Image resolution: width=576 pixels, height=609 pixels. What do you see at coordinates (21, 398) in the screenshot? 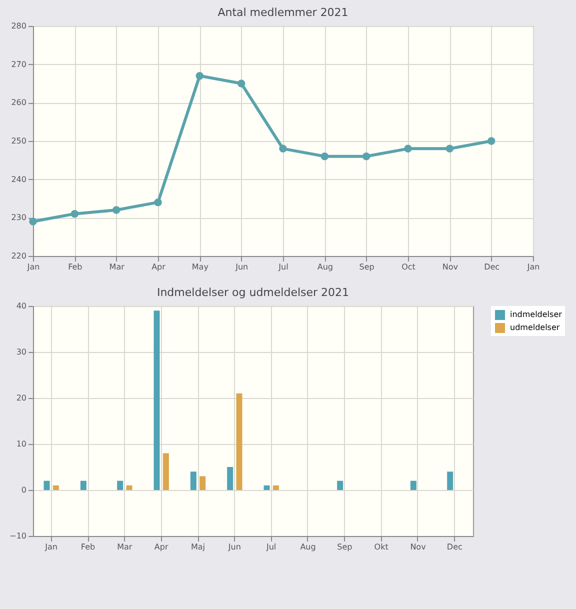
I see `y-tick-label: 20` at bounding box center [21, 398].